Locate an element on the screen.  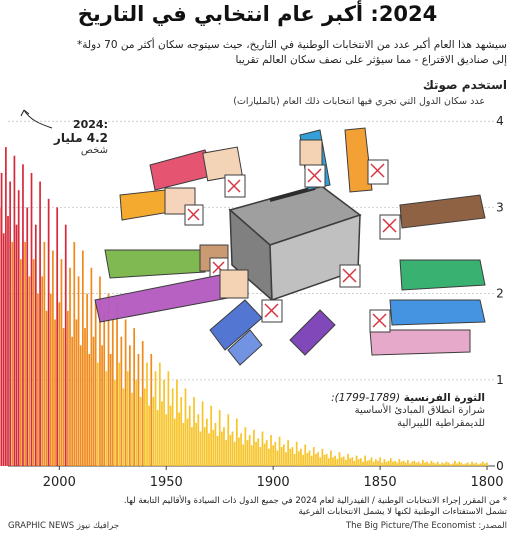
bar-1900 is located at coordinates (273, 455).